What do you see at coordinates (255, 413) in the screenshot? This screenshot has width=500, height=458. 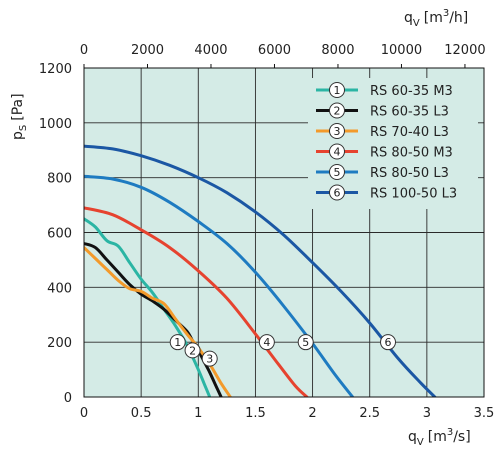 I see `x-tick-label: 1.5` at bounding box center [255, 413].